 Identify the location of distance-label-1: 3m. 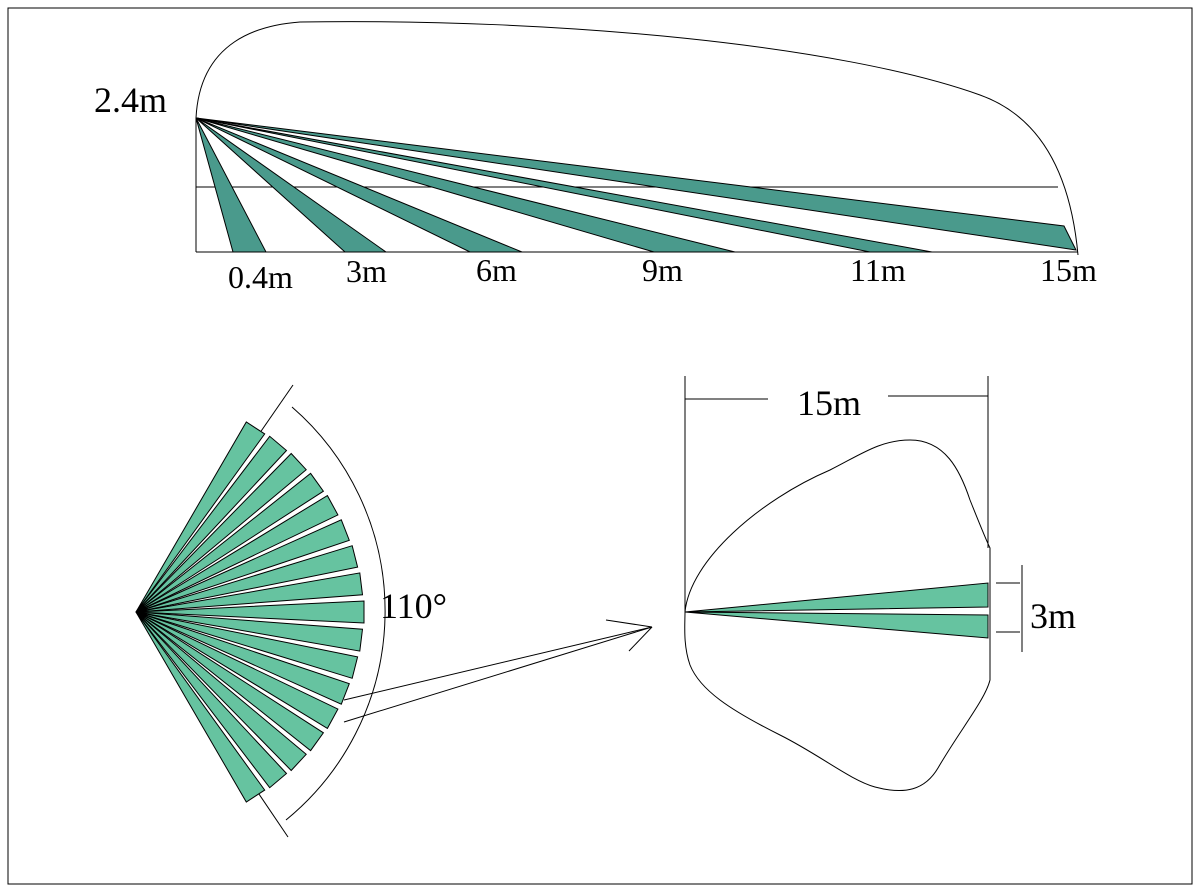
(366, 271).